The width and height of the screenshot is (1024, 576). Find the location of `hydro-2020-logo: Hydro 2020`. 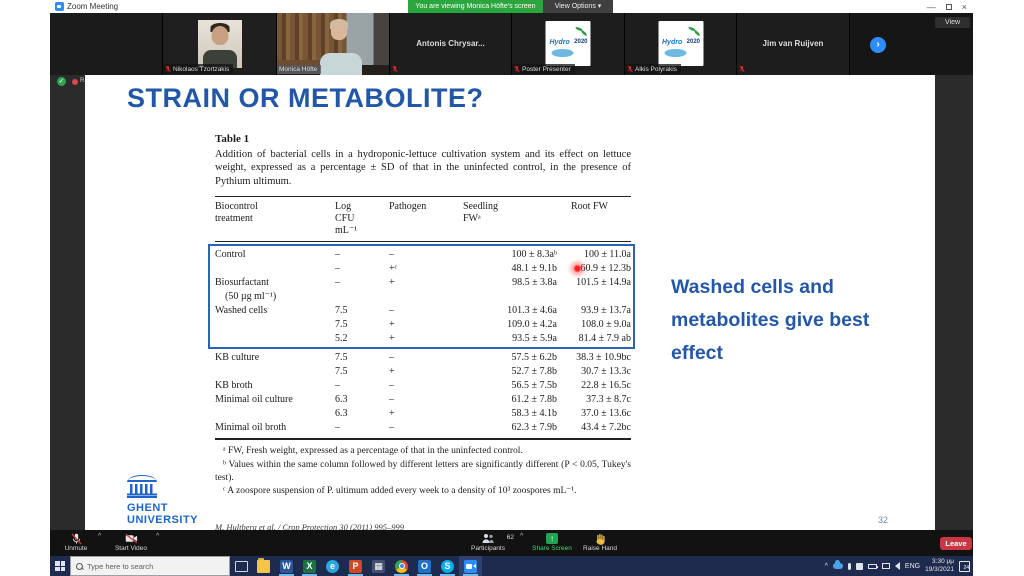

hydro-2020-logo: Hydro 2020 is located at coordinates (680, 43).